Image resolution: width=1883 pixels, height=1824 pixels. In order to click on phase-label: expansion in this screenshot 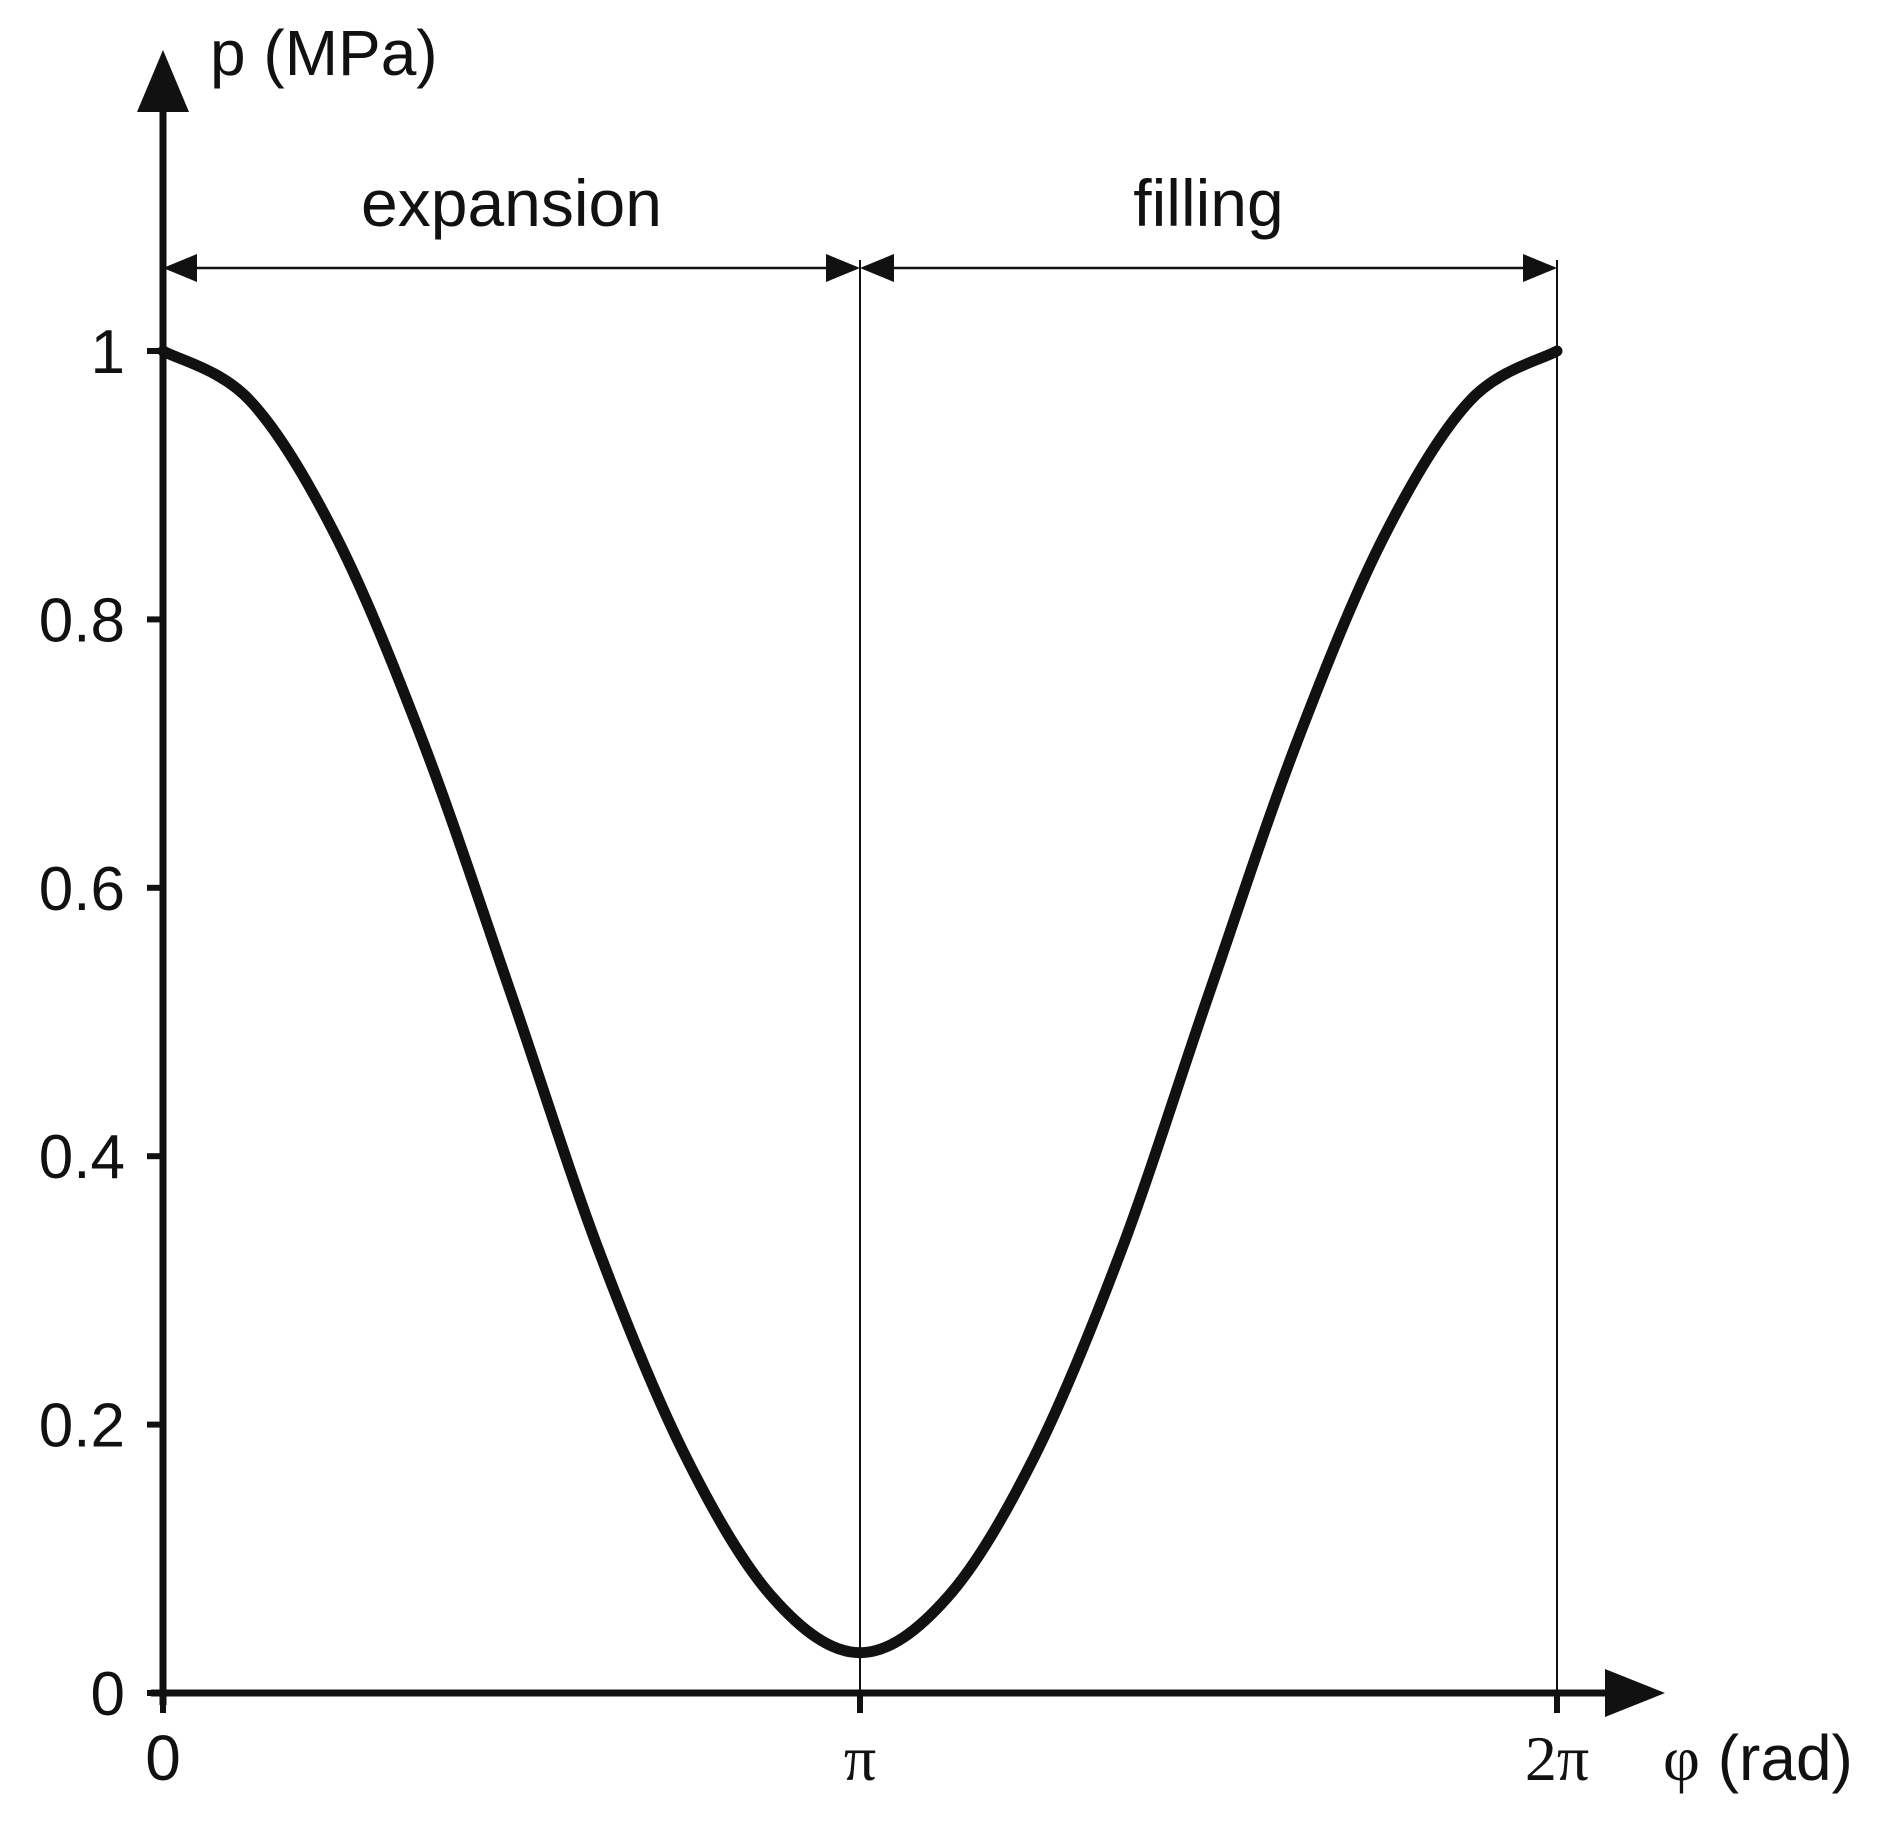, I will do `click(511, 203)`.